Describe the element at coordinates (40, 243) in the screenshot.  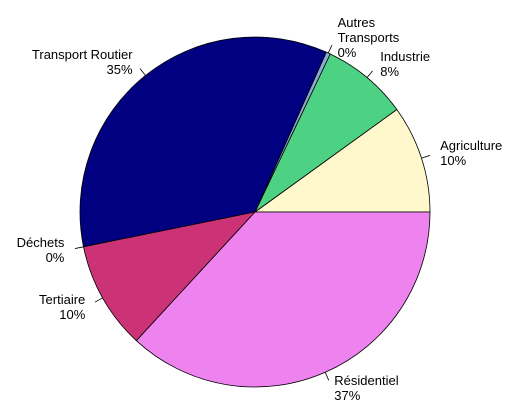
I see `slice-name: Déchets` at that location.